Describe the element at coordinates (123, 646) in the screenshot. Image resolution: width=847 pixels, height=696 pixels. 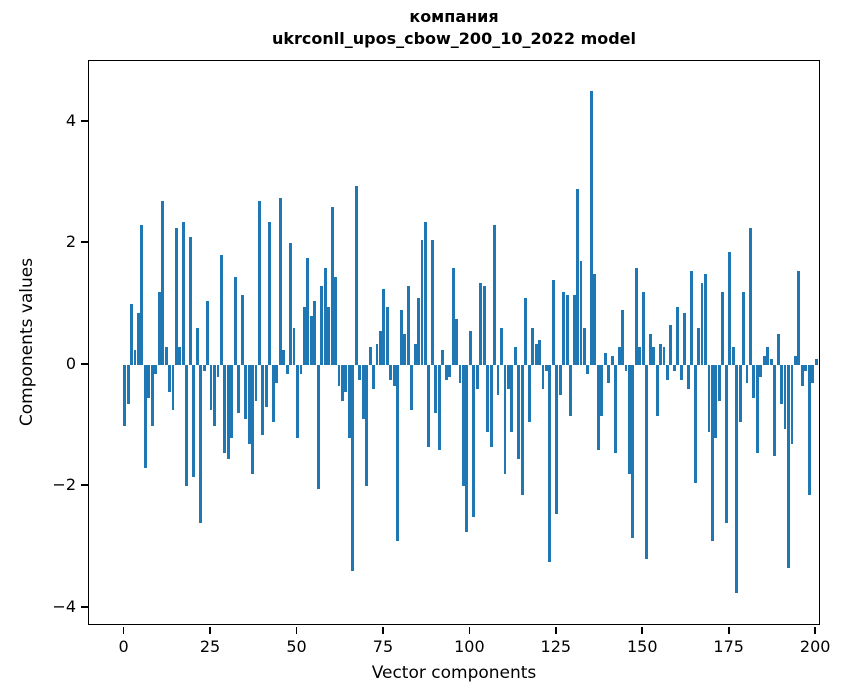
I see `x-tick-label-0: 0` at that location.